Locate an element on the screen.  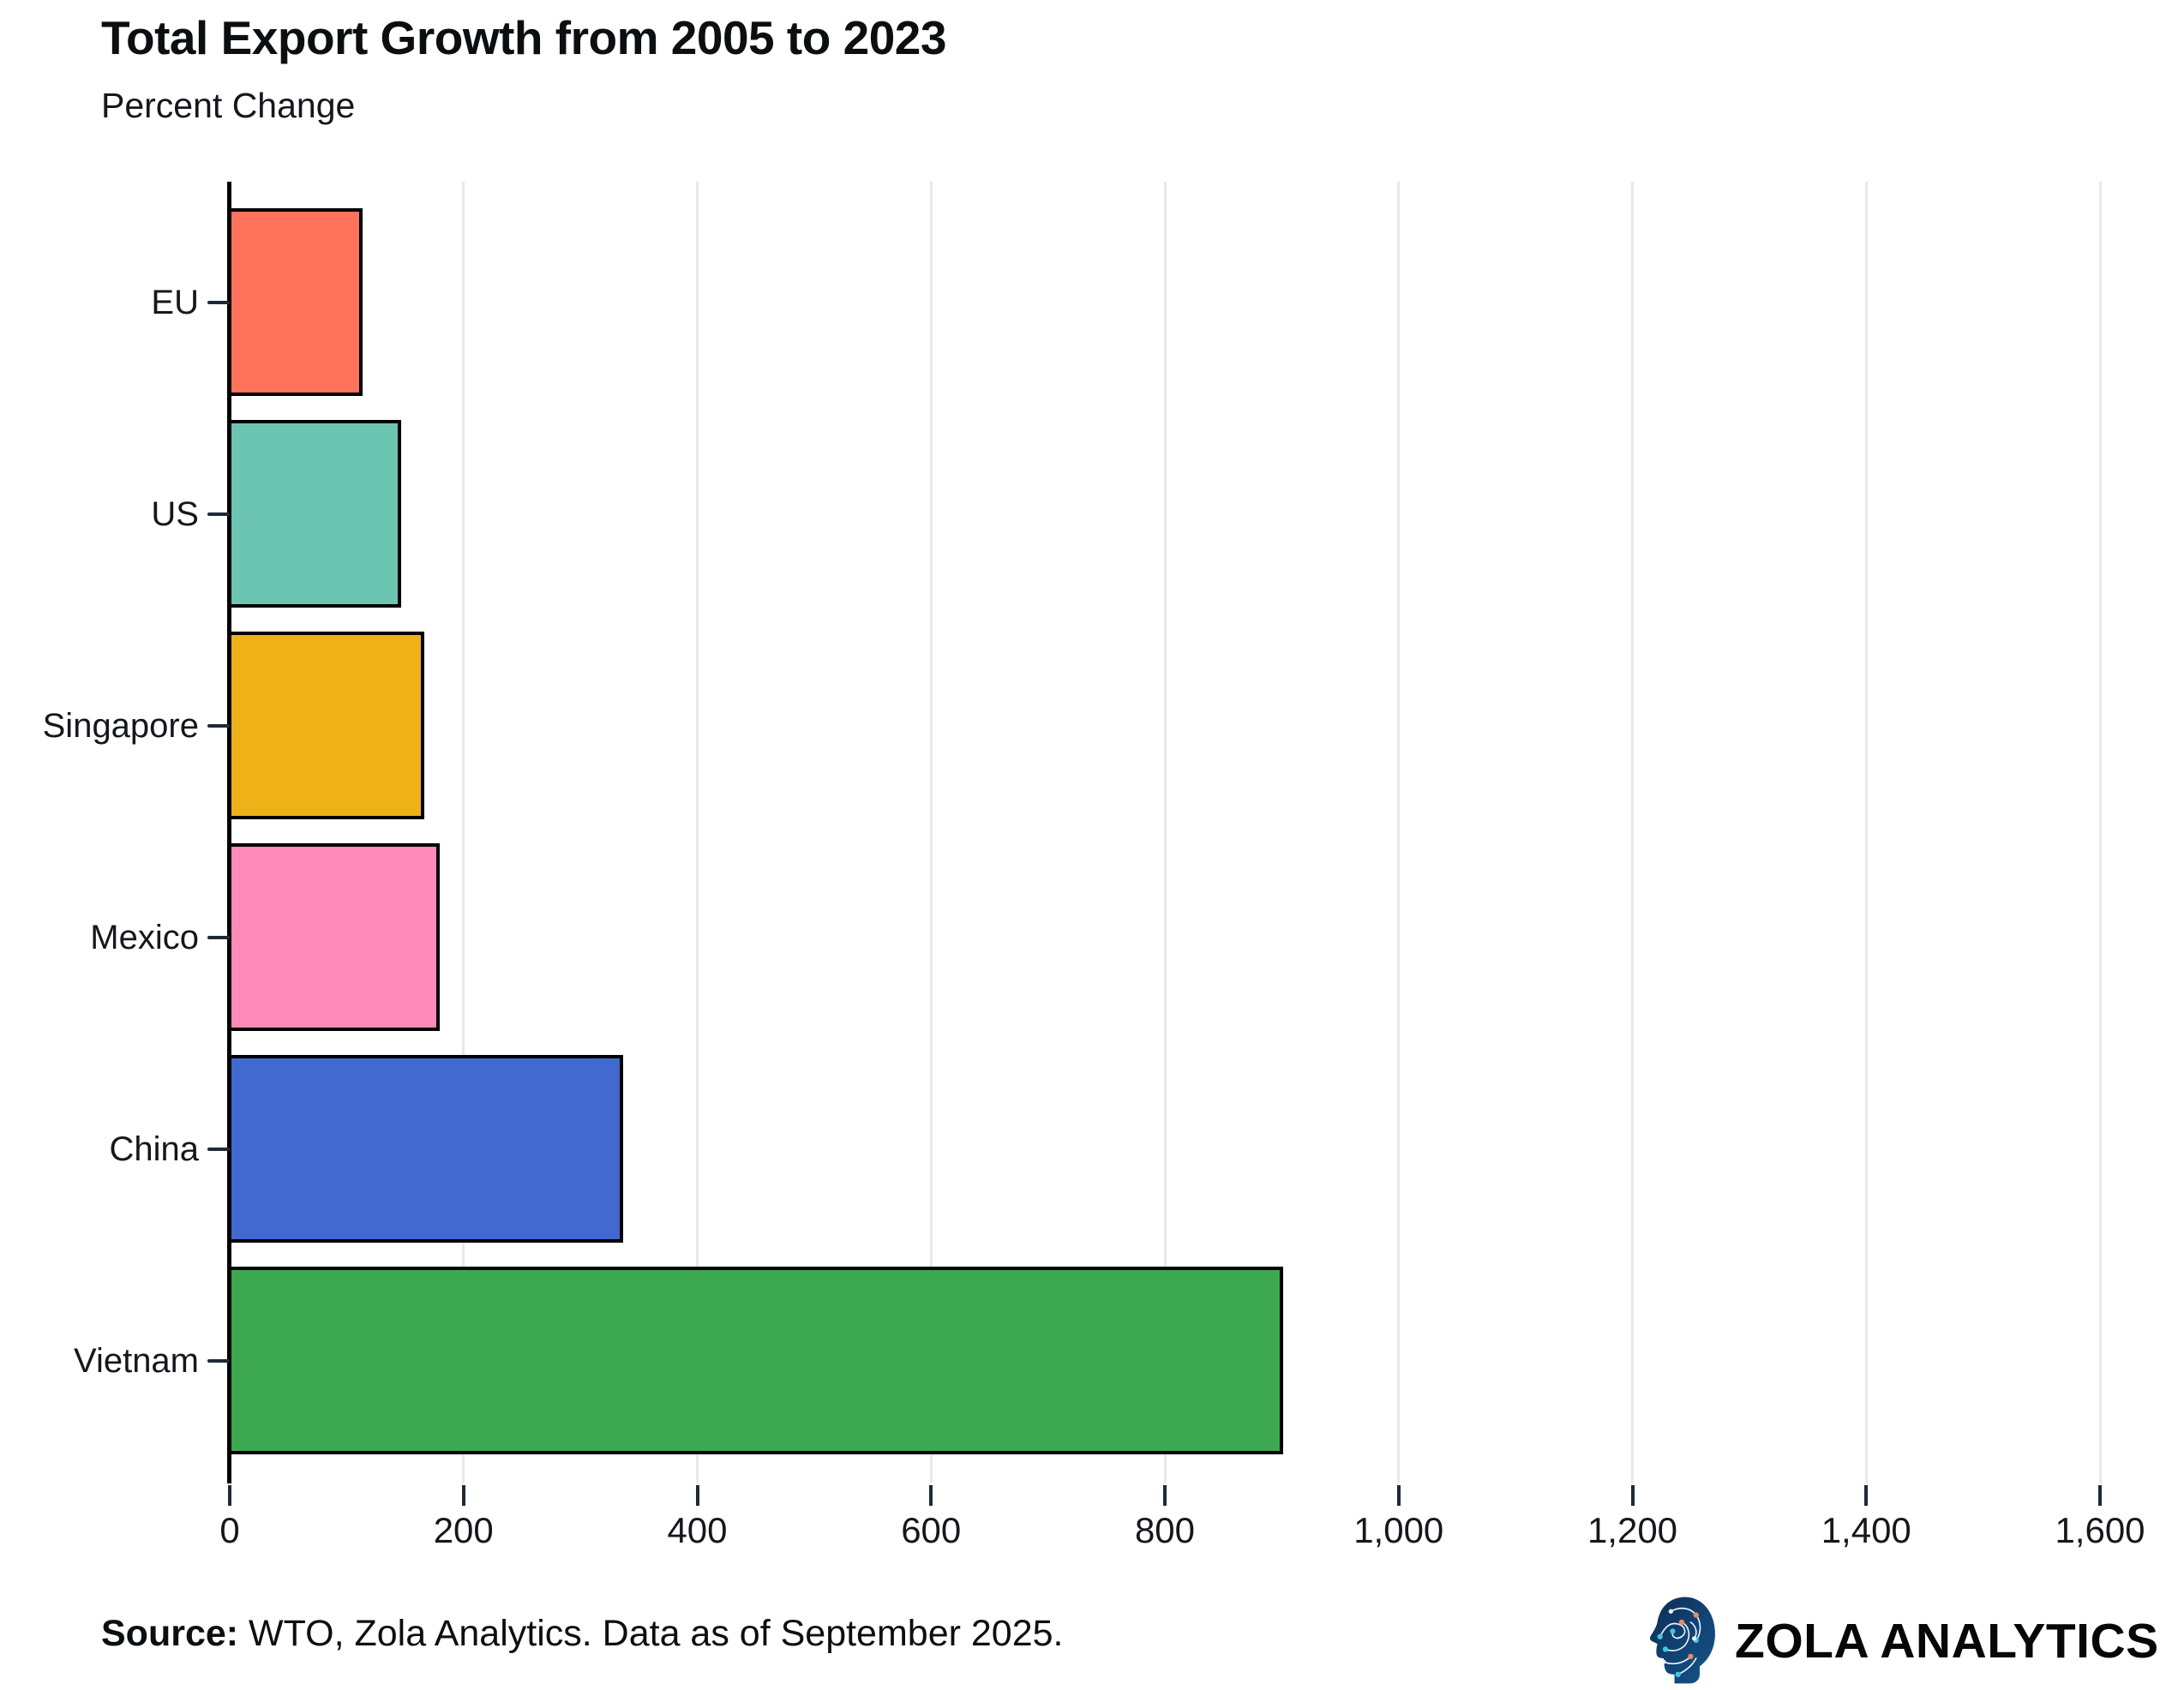
x-label-1600: 1,600 is located at coordinates (2100, 1530).